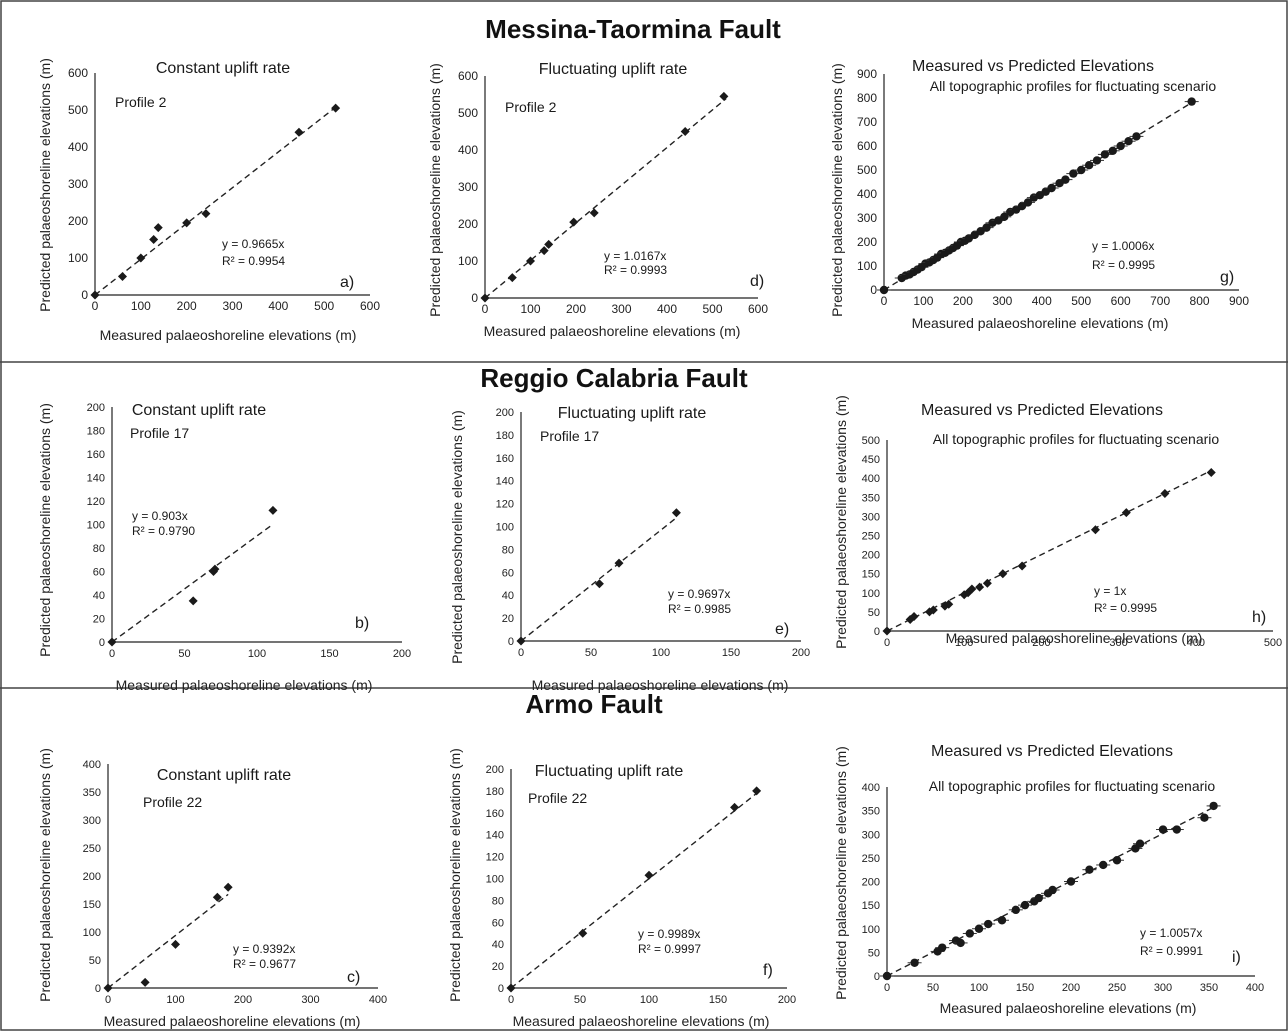 Image resolution: width=1288 pixels, height=1031 pixels. What do you see at coordinates (498, 945) in the screenshot?
I see `y-tick-label: 40` at bounding box center [498, 945].